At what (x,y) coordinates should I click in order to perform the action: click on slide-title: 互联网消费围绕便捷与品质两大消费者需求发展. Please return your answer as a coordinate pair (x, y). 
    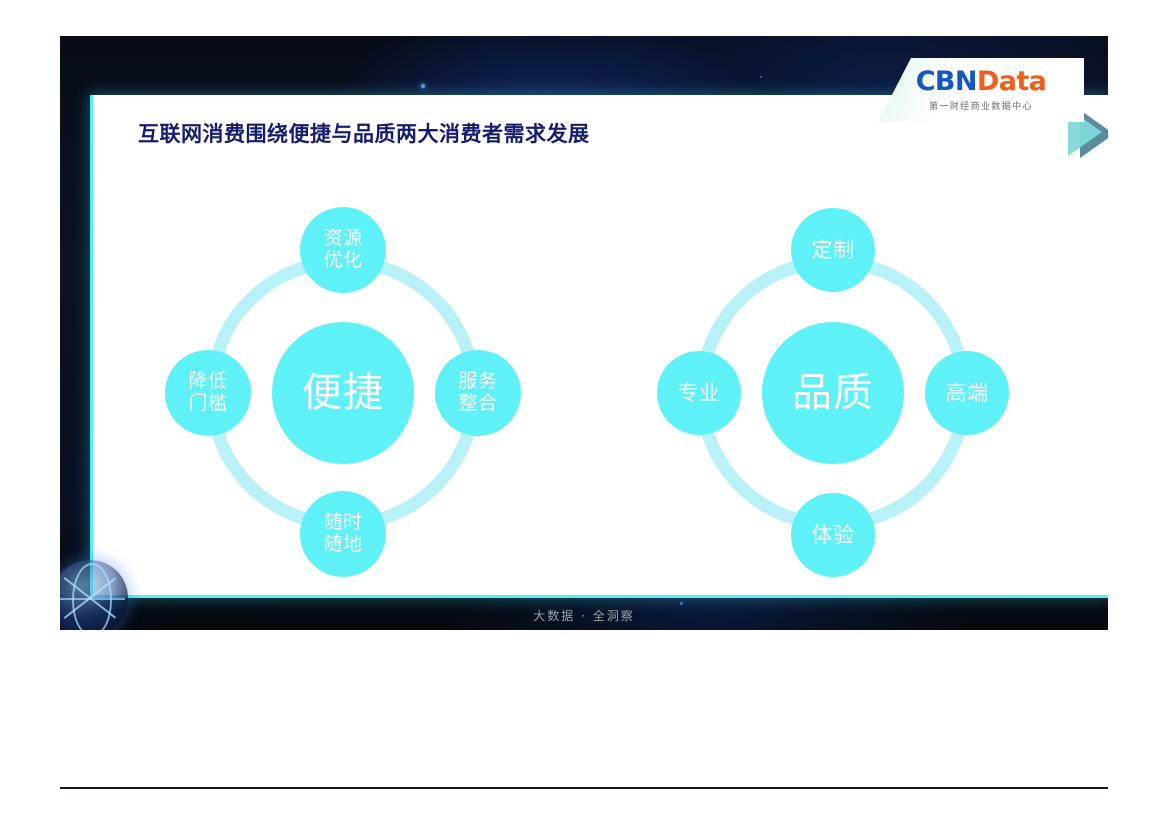
    Looking at the image, I should click on (364, 134).